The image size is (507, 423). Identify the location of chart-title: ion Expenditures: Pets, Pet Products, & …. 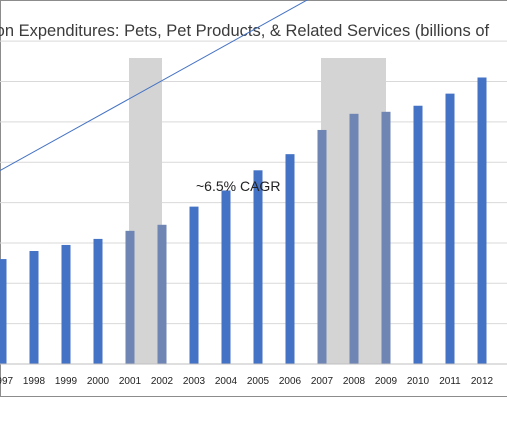
(244, 31).